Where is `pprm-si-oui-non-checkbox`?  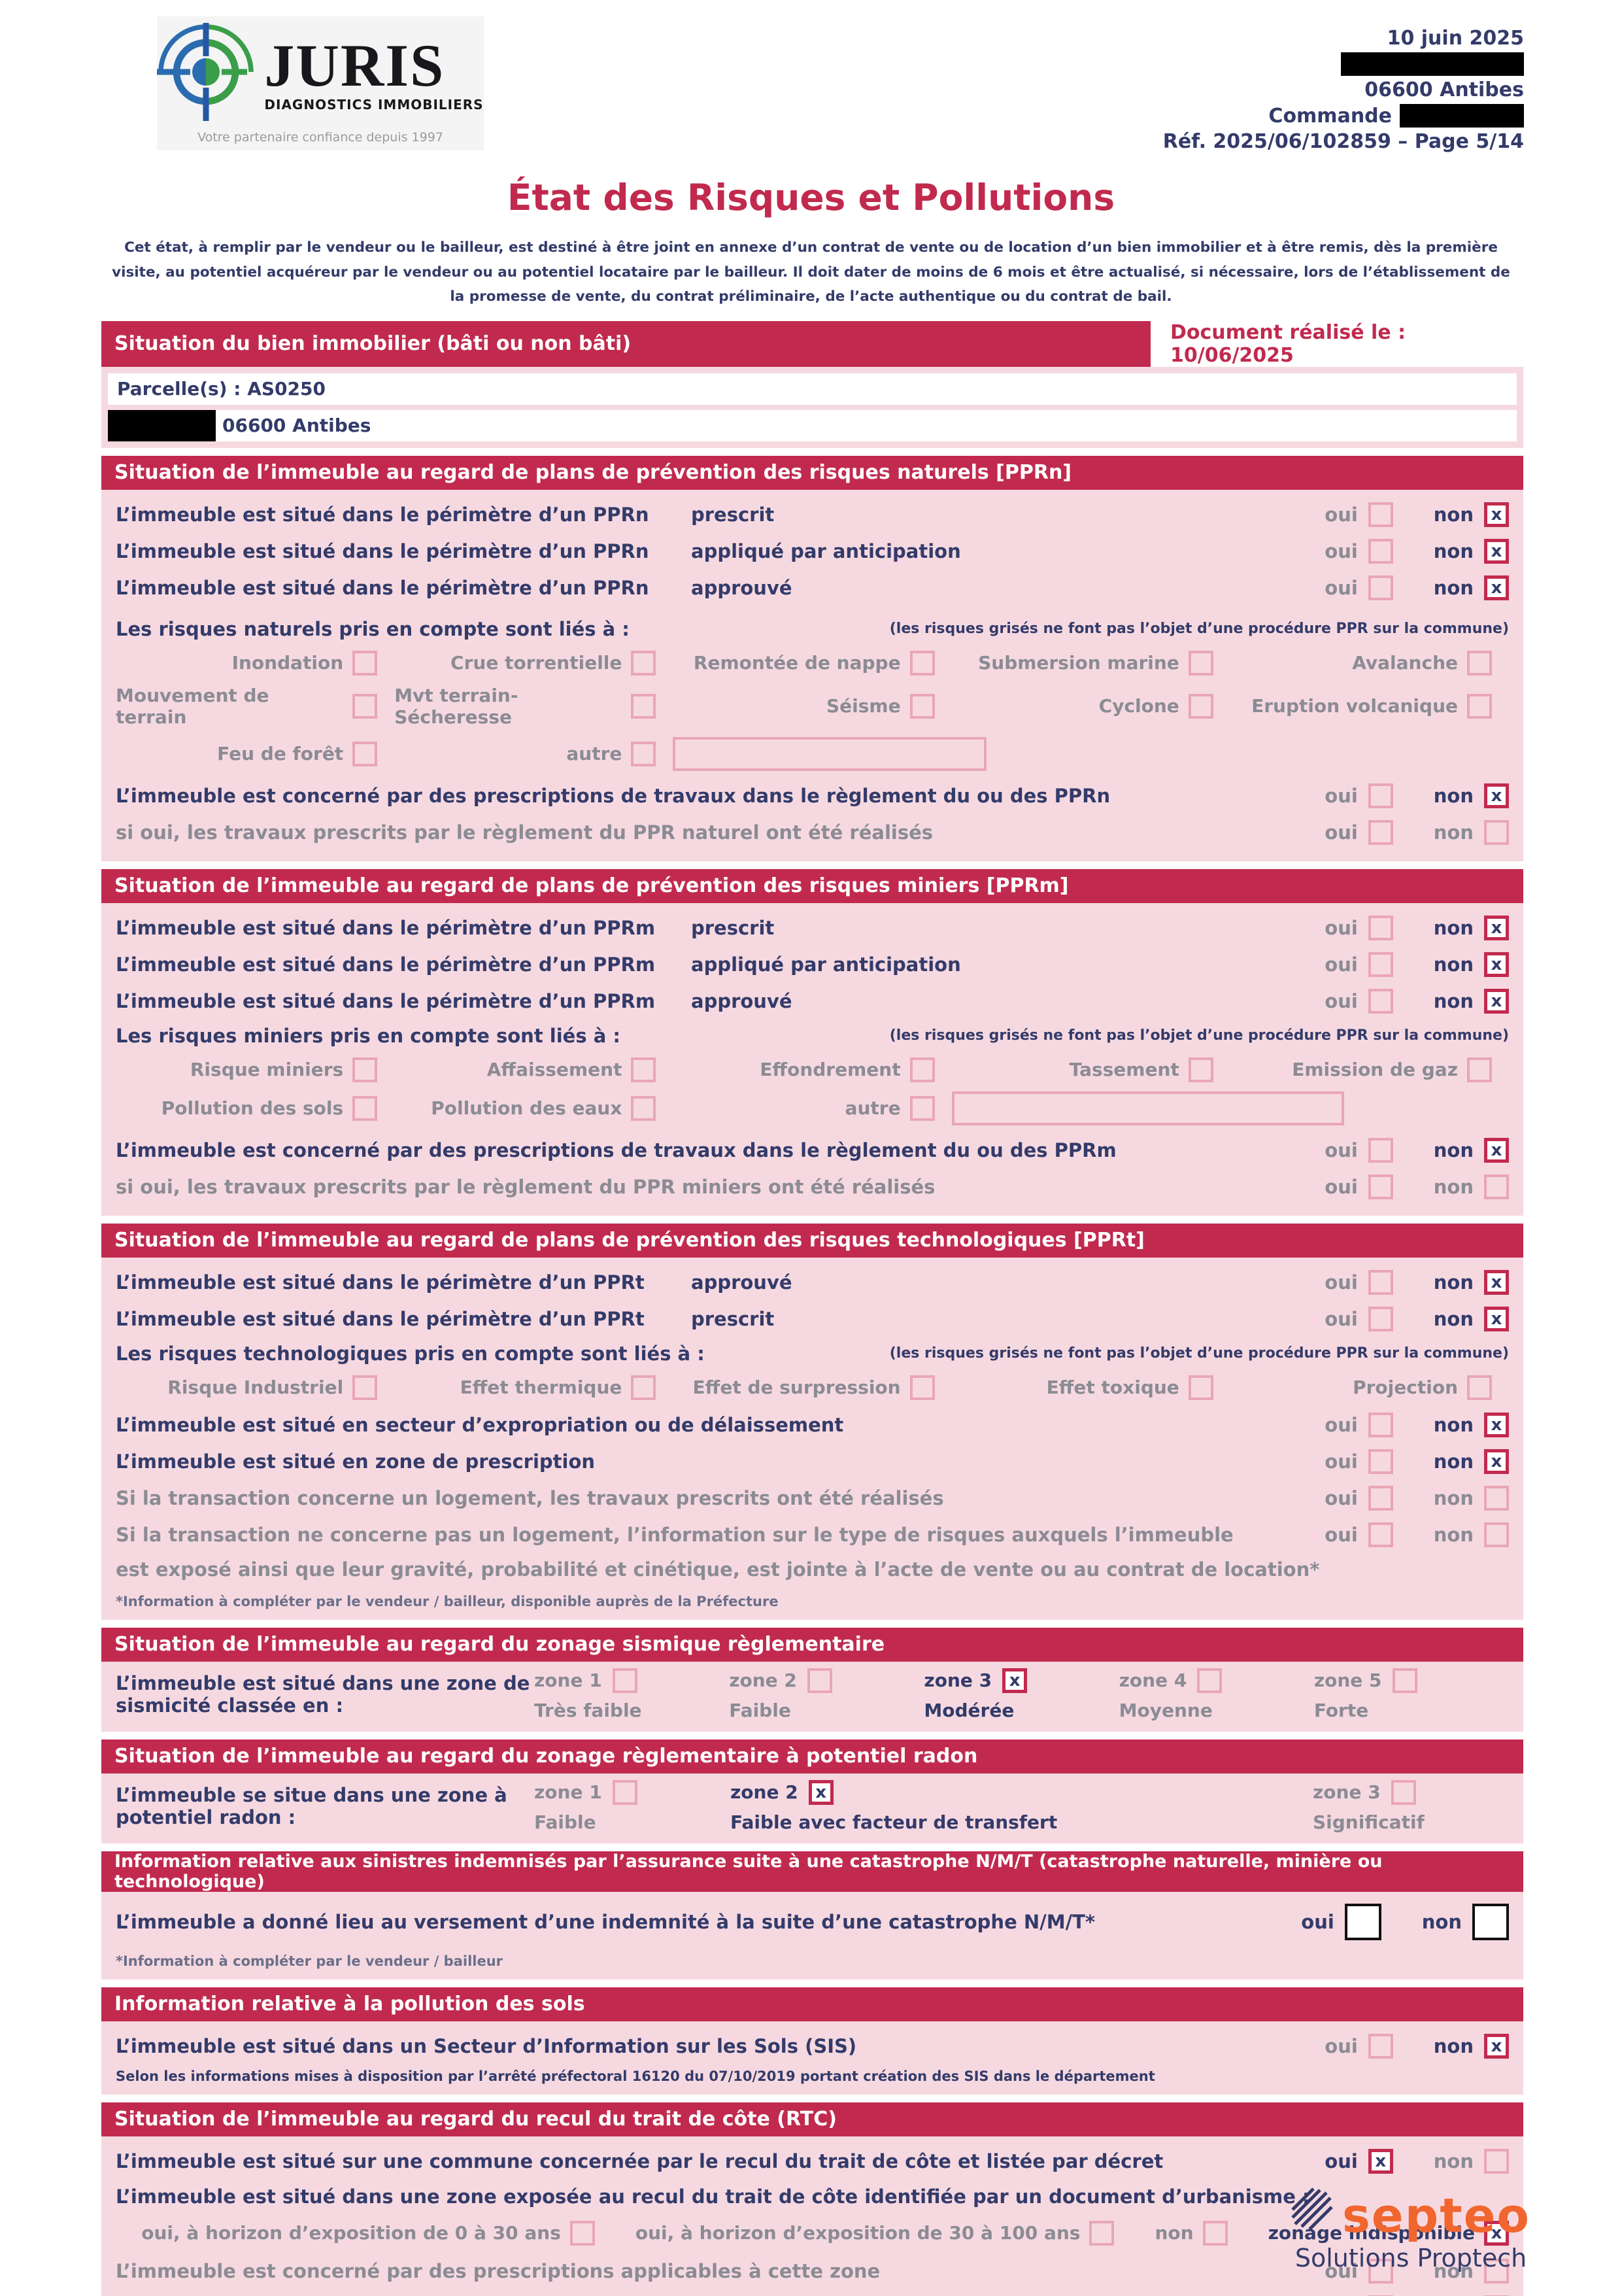
pprm-si-oui-non-checkbox is located at coordinates (1496, 1186).